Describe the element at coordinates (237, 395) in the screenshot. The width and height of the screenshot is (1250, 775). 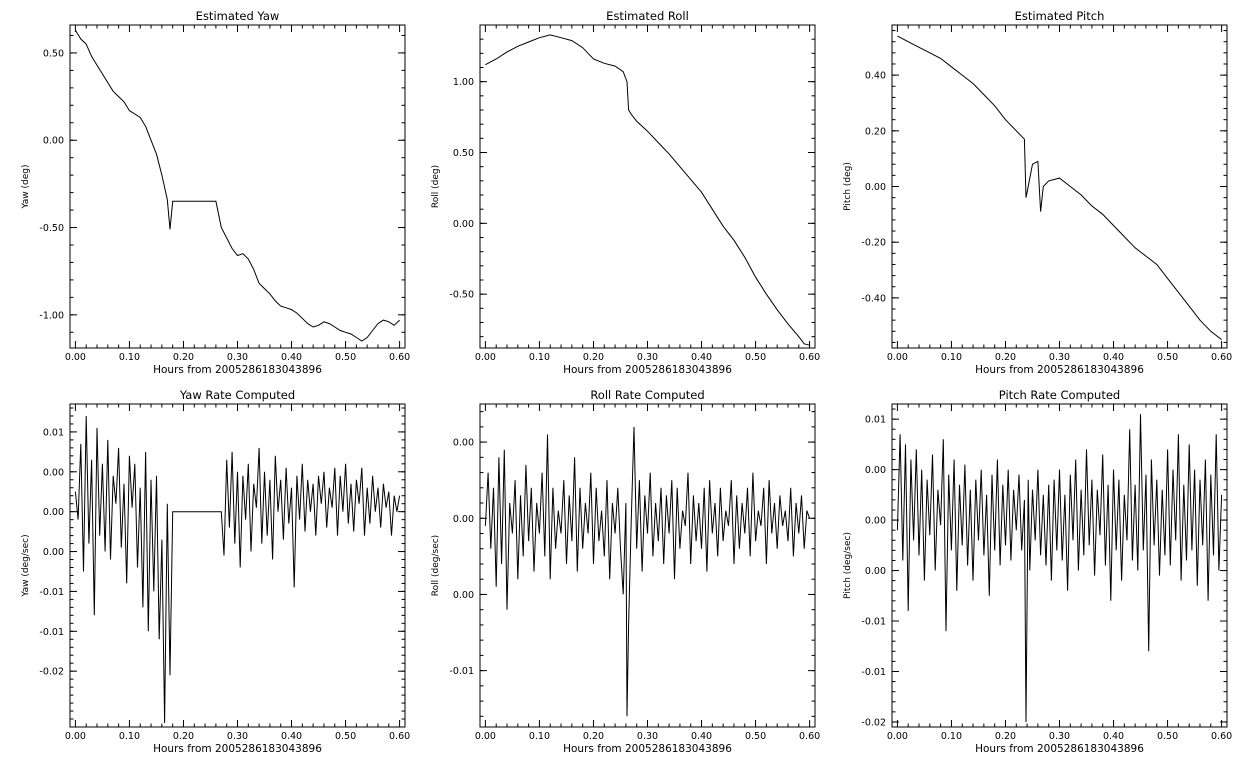
I see `panel-title: Yaw Rate Computed` at that location.